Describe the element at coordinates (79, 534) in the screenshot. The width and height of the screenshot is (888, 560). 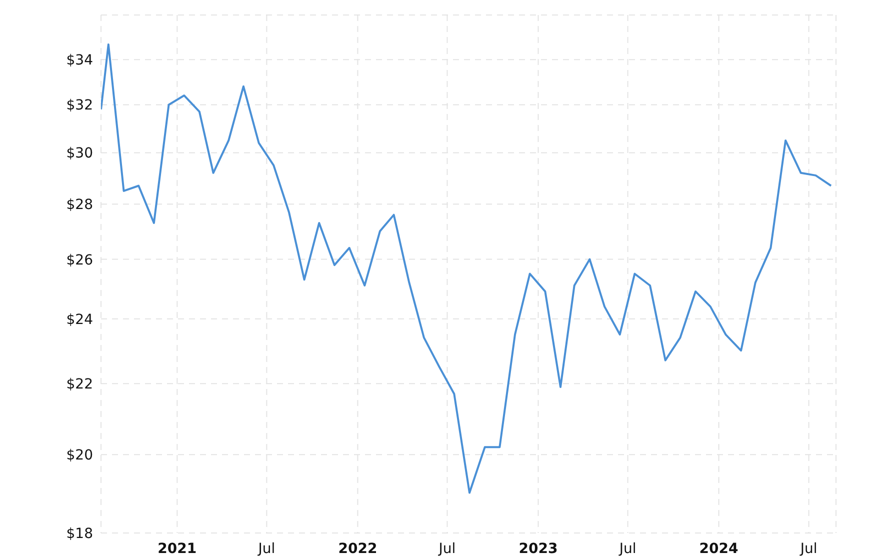
I see `y-tick-label: $18` at that location.